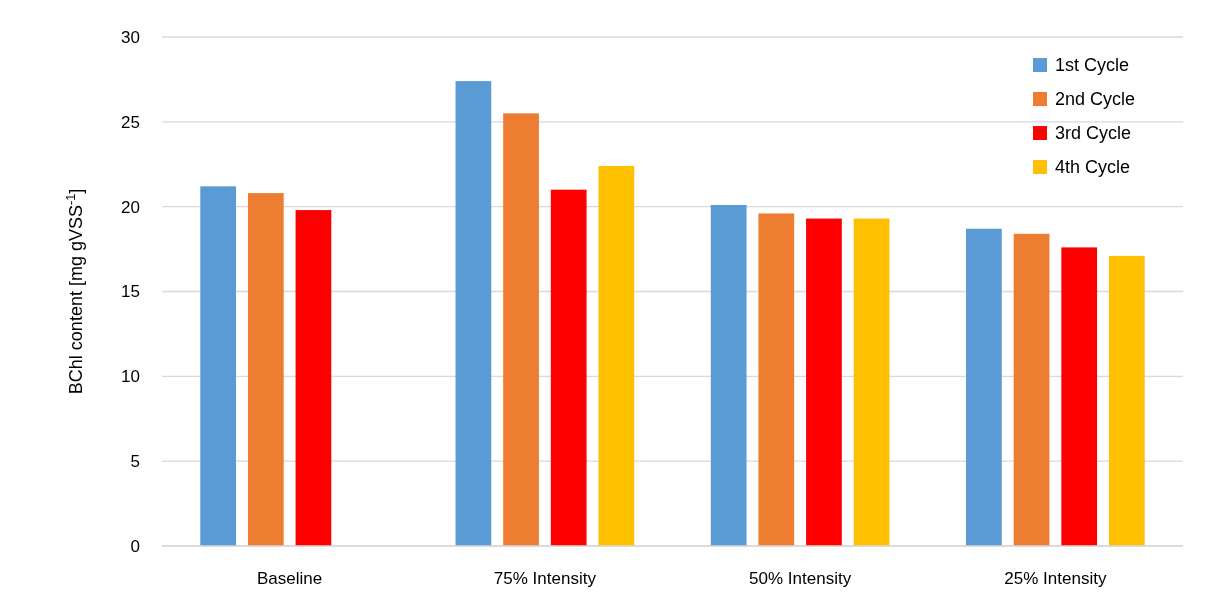  What do you see at coordinates (130, 37) in the screenshot?
I see `y-tick-label: 30` at bounding box center [130, 37].